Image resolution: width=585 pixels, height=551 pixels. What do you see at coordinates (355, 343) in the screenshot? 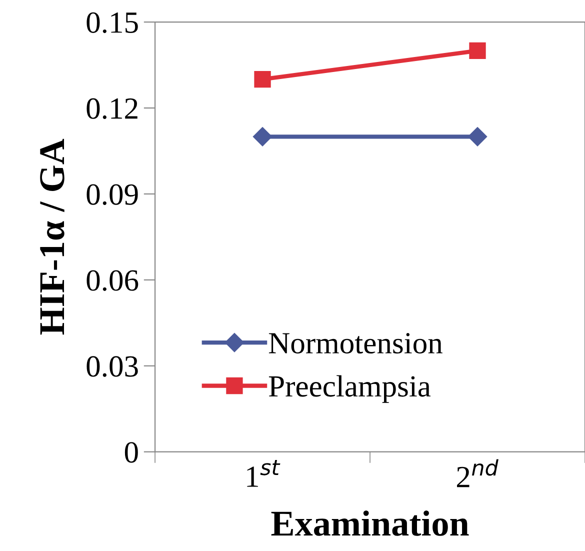
I see `legend-label: Normotension` at bounding box center [355, 343].